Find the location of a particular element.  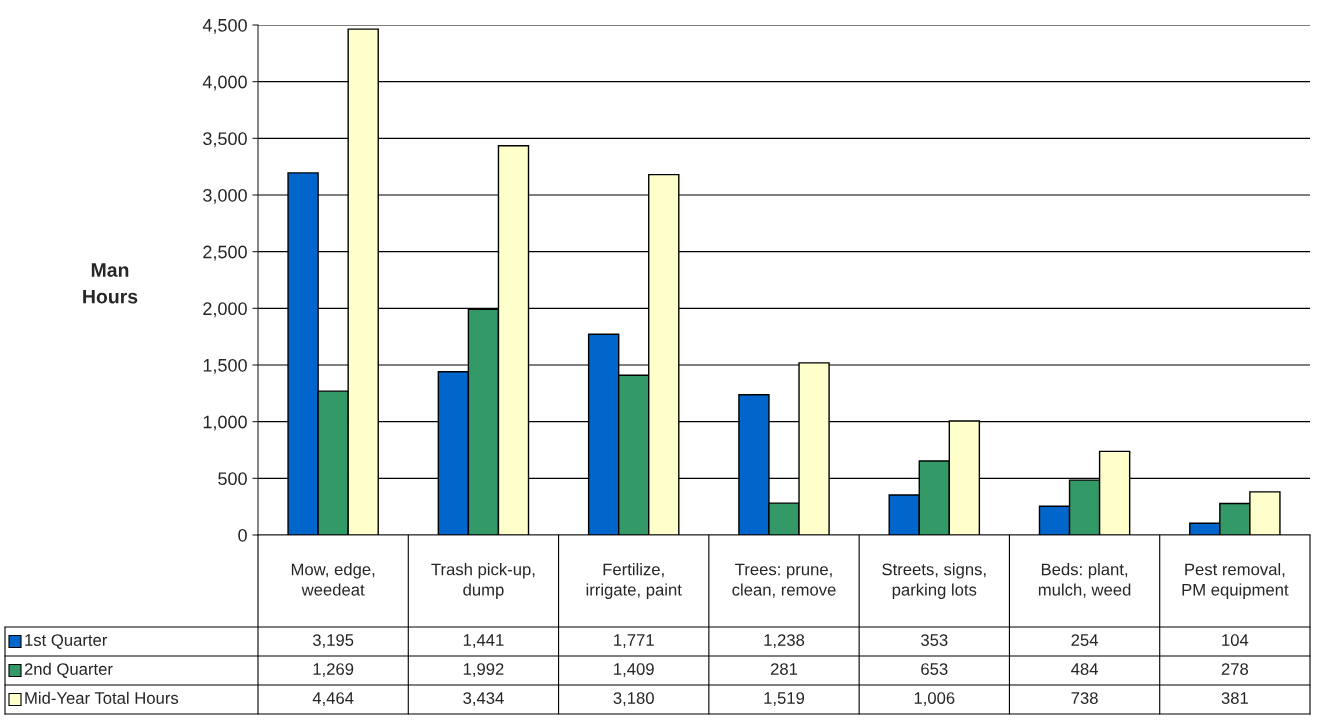

legend-label: 1st Quarter is located at coordinates (66, 641).